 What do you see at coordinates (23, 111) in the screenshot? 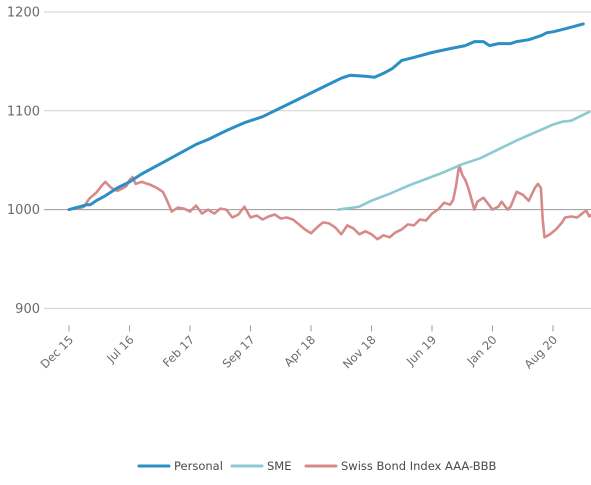
I see `y-tick-label: 1100` at bounding box center [23, 111].